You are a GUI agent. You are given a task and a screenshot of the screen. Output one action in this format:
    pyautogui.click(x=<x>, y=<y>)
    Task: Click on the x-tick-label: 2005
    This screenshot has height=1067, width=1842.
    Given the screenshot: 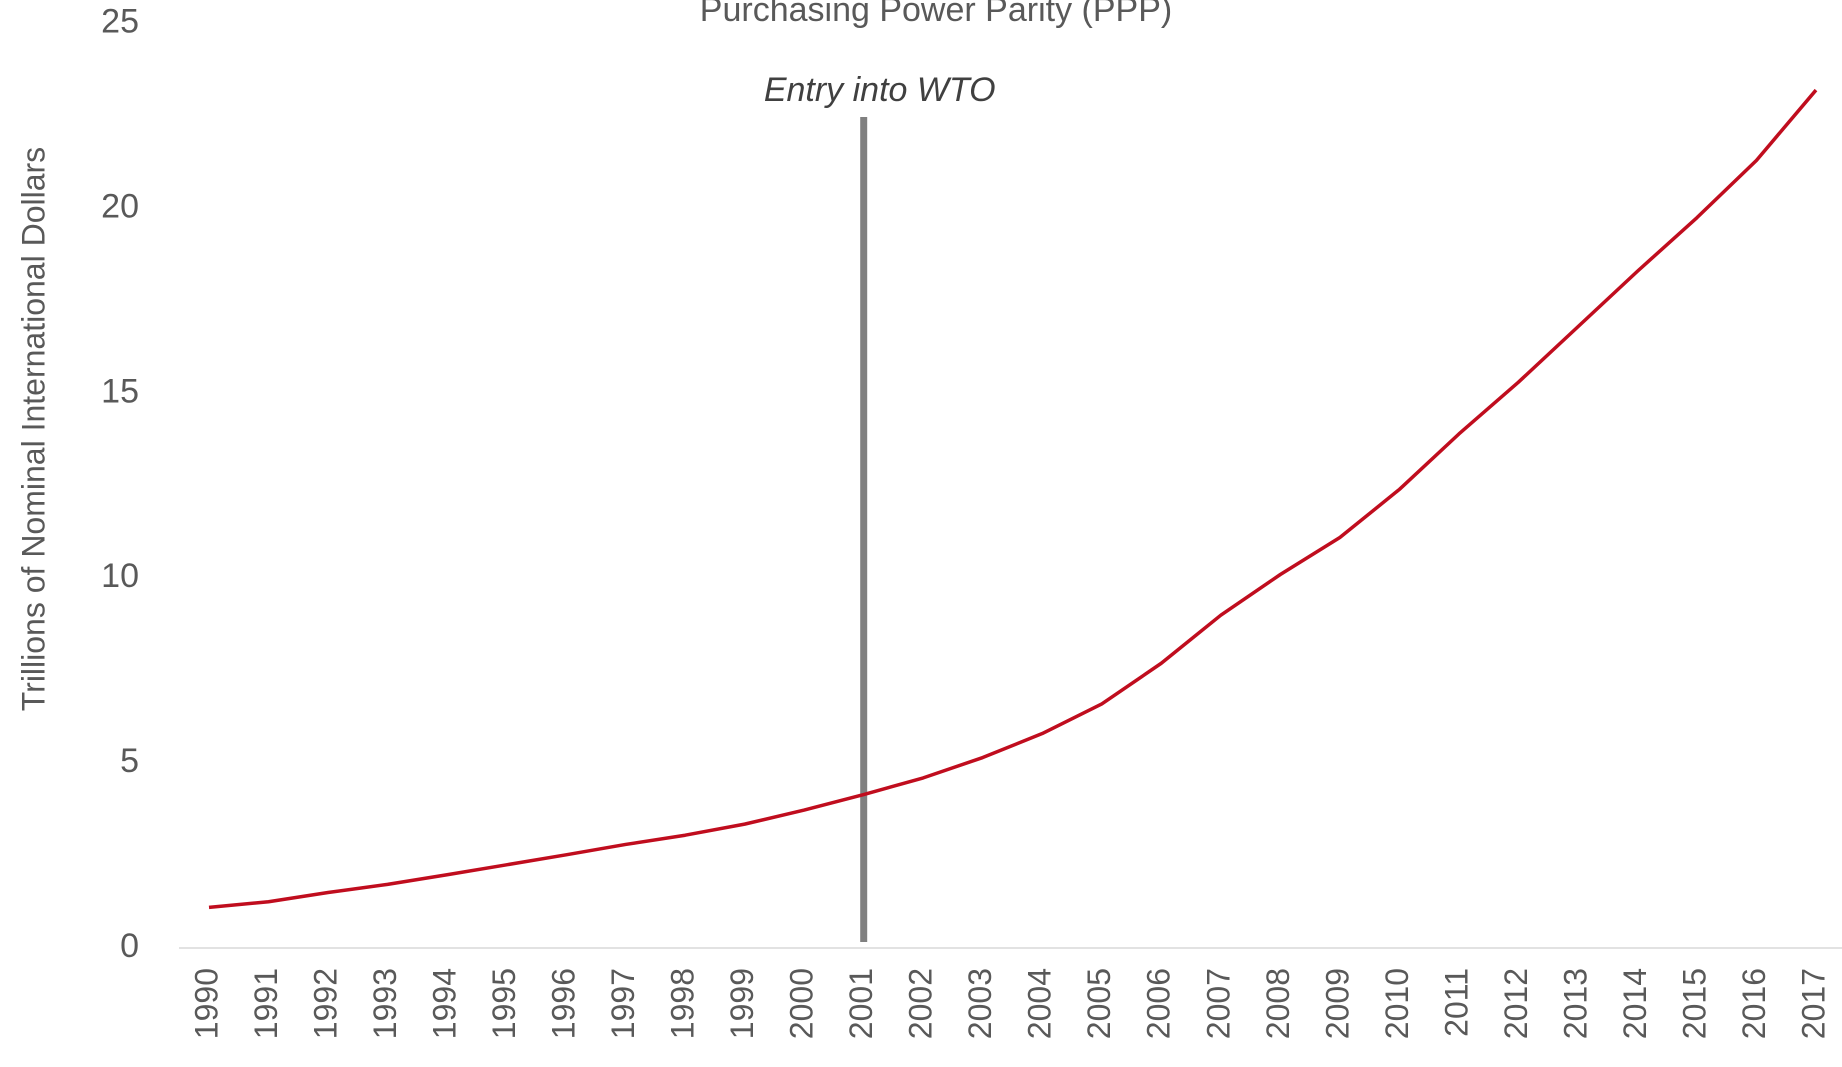 What is the action you would take?
    pyautogui.click(x=1099, y=1003)
    